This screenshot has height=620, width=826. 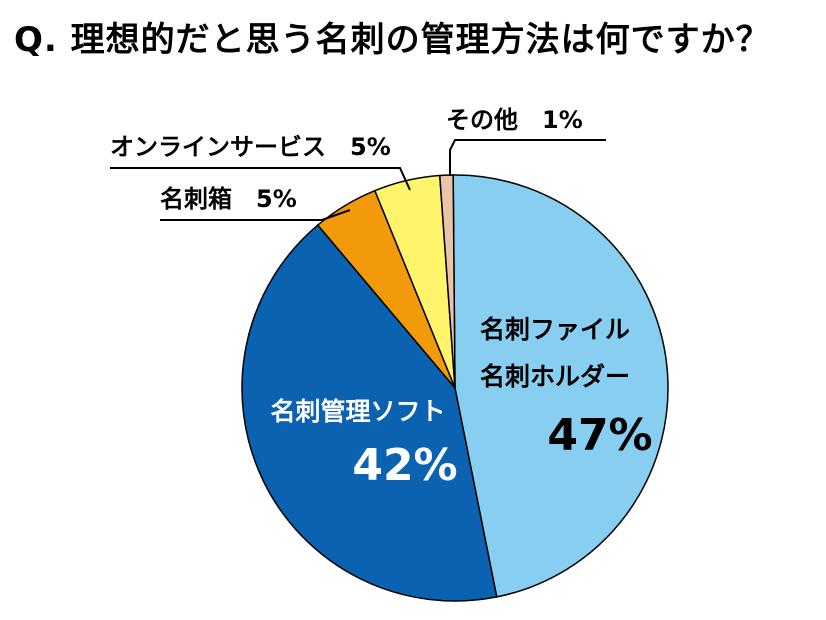 What do you see at coordinates (404, 465) in the screenshot?
I see `slice-pct-soft: 42%` at bounding box center [404, 465].